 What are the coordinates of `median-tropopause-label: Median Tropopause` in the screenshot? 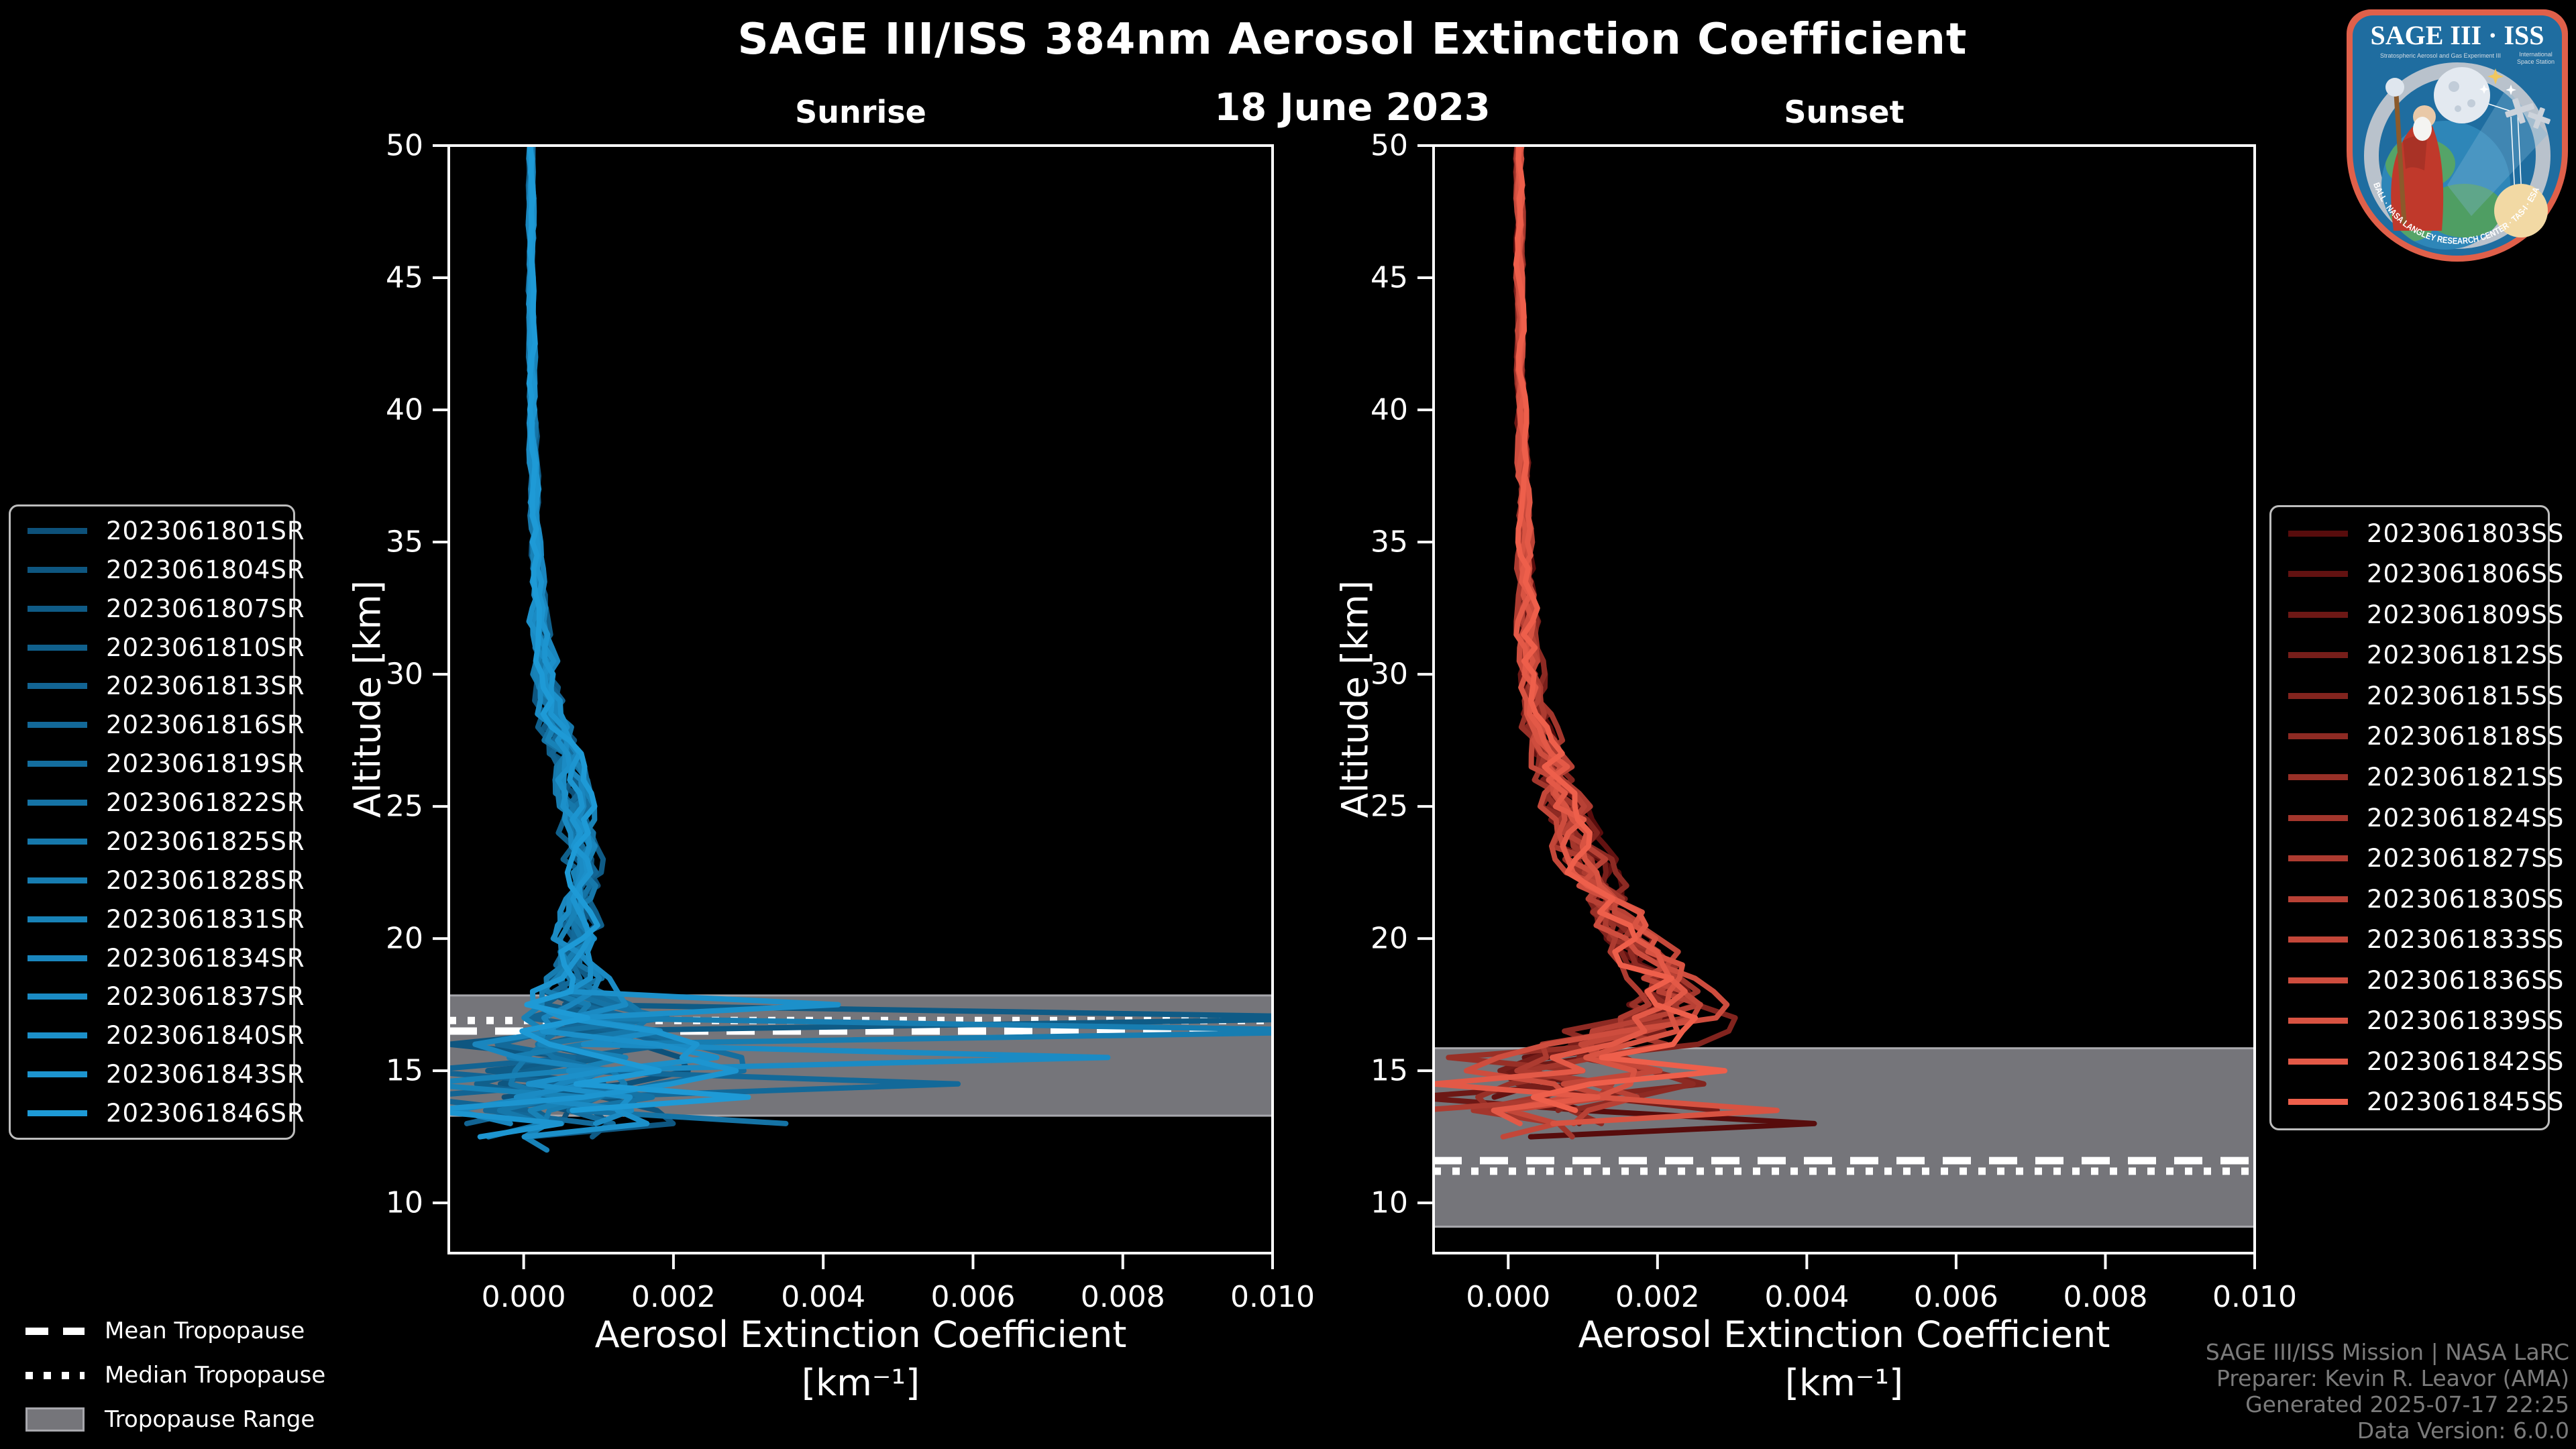 It's located at (215, 1375).